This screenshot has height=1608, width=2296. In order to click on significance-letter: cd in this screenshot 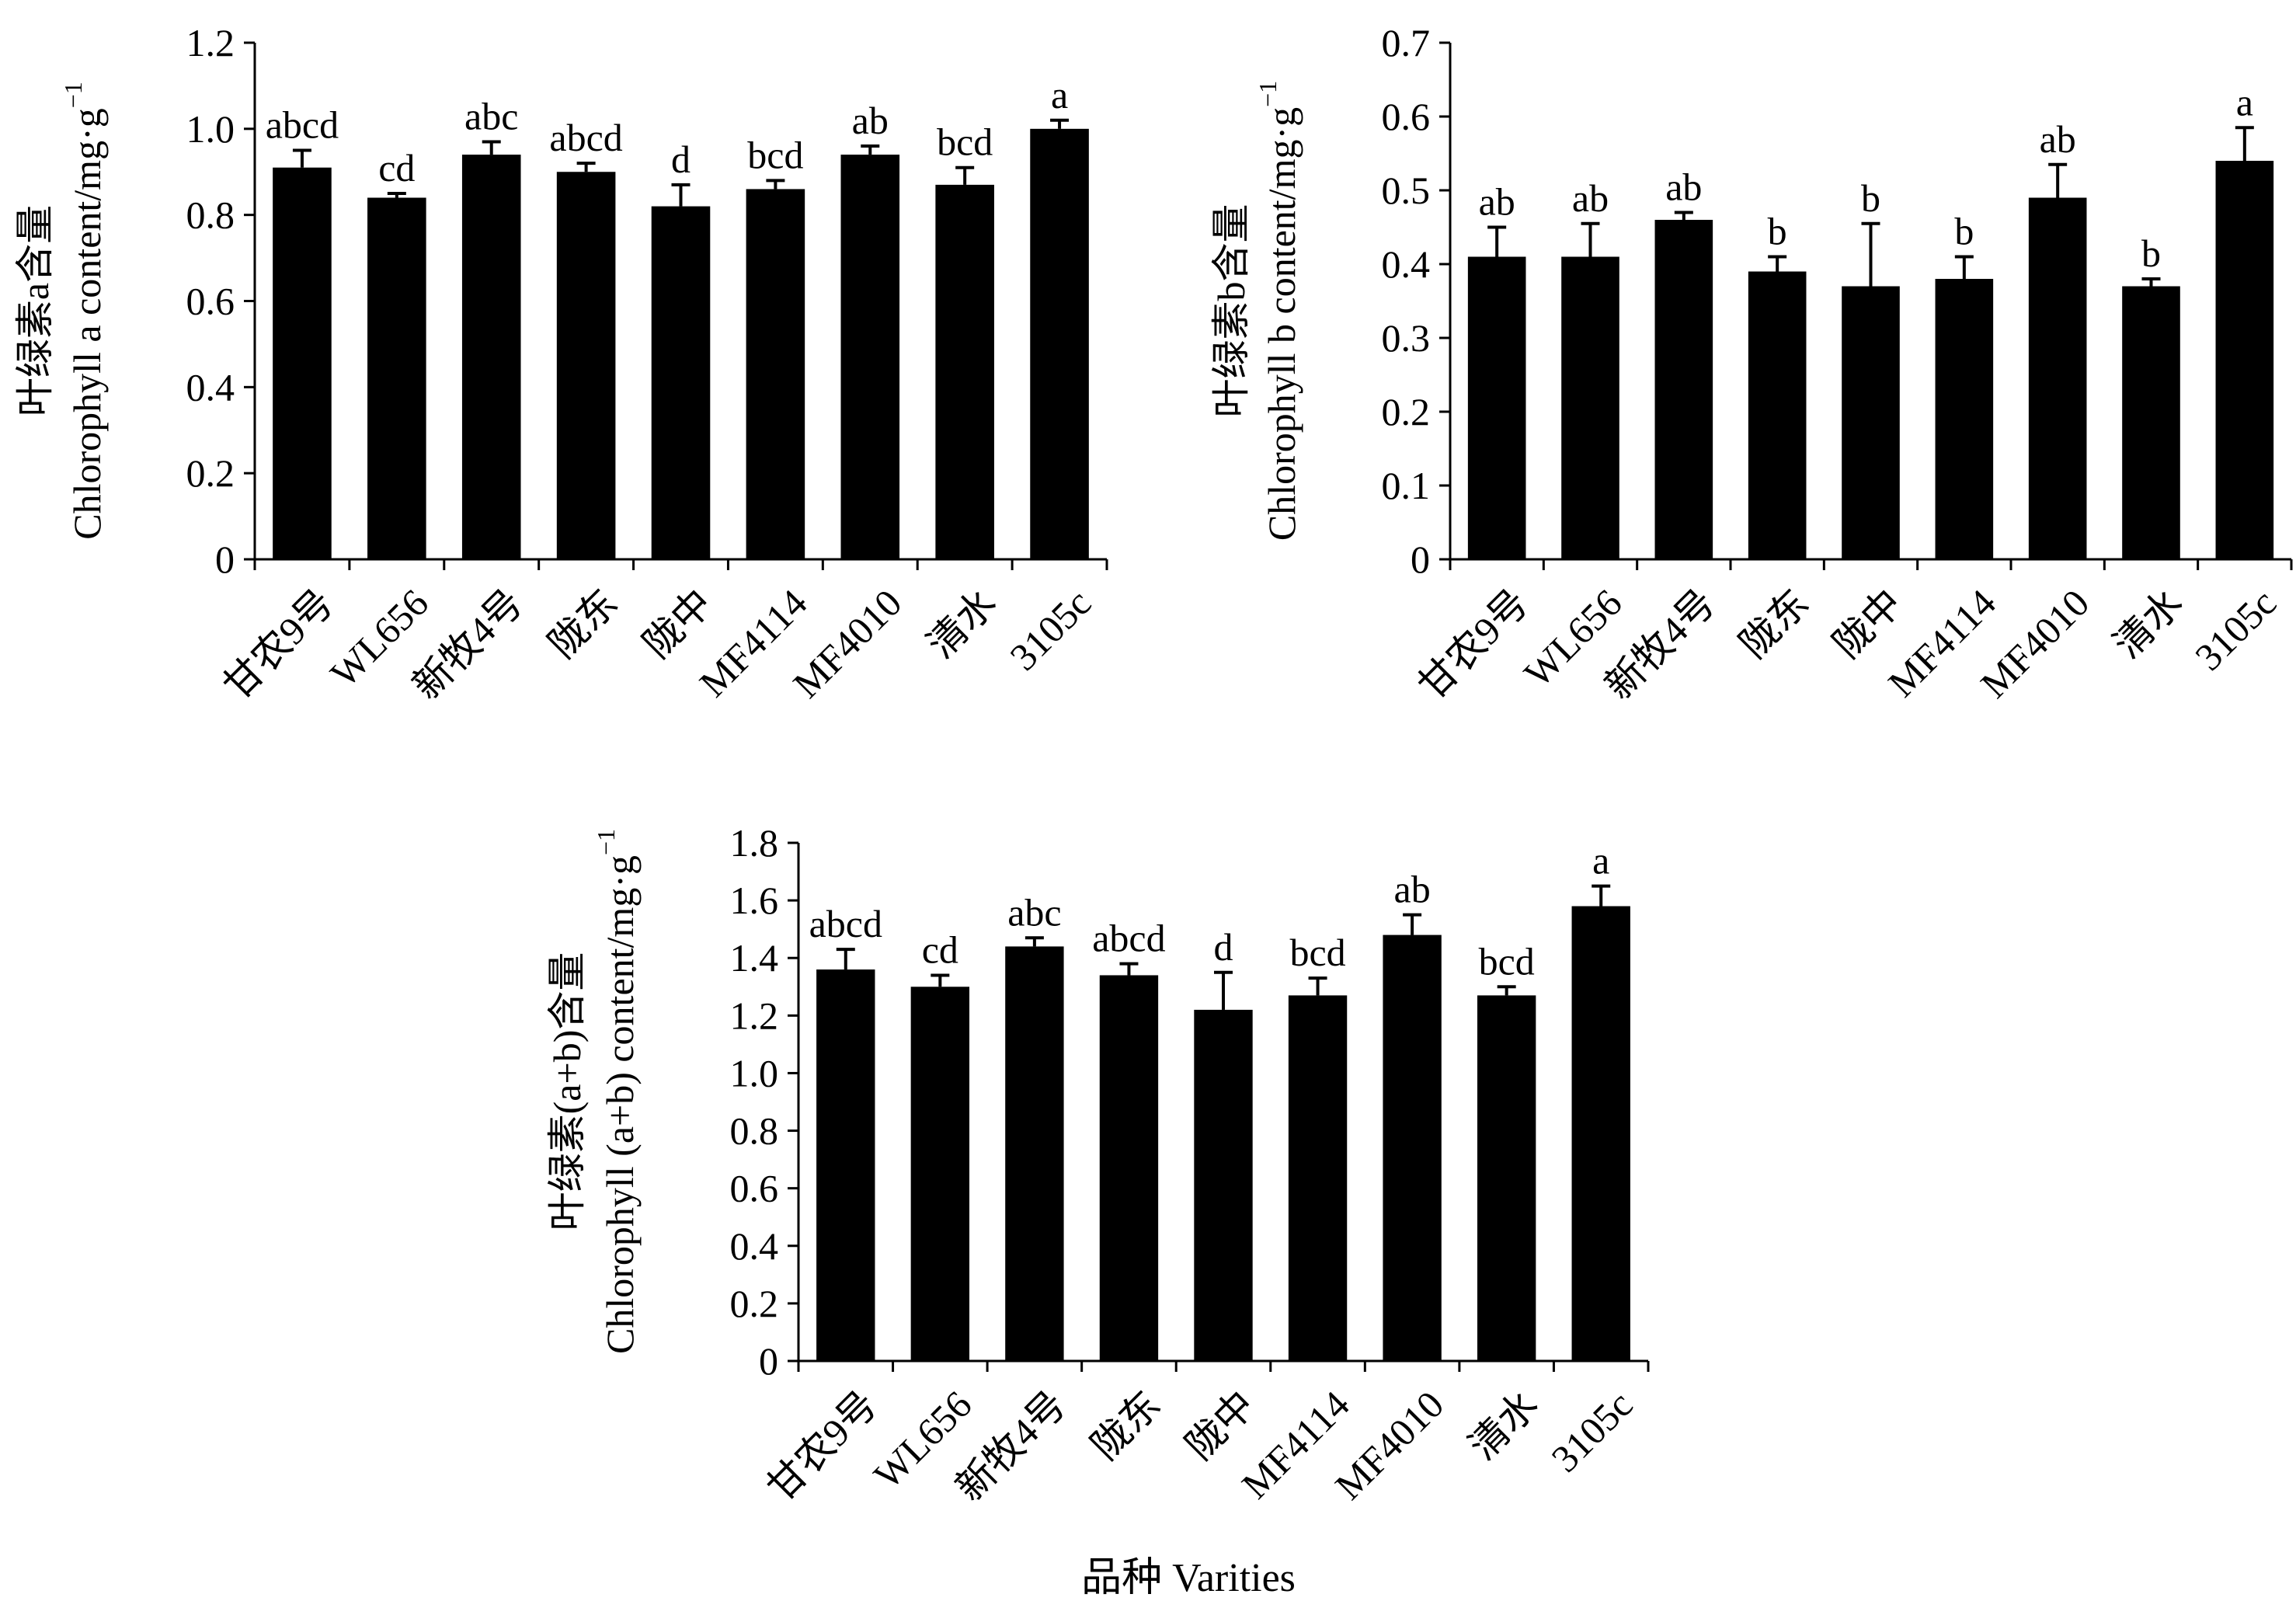, I will do `click(396, 168)`.